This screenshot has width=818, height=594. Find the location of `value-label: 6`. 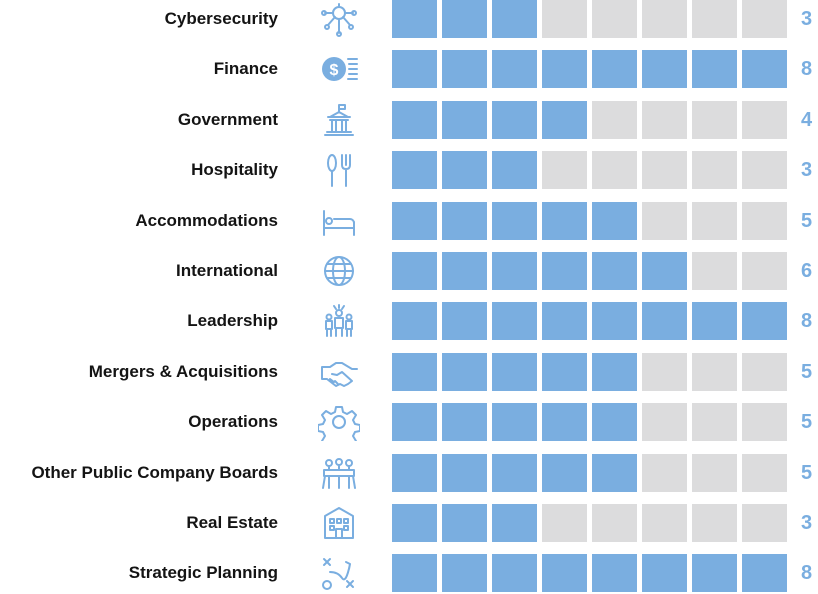

value-label: 6 is located at coordinates (806, 271).